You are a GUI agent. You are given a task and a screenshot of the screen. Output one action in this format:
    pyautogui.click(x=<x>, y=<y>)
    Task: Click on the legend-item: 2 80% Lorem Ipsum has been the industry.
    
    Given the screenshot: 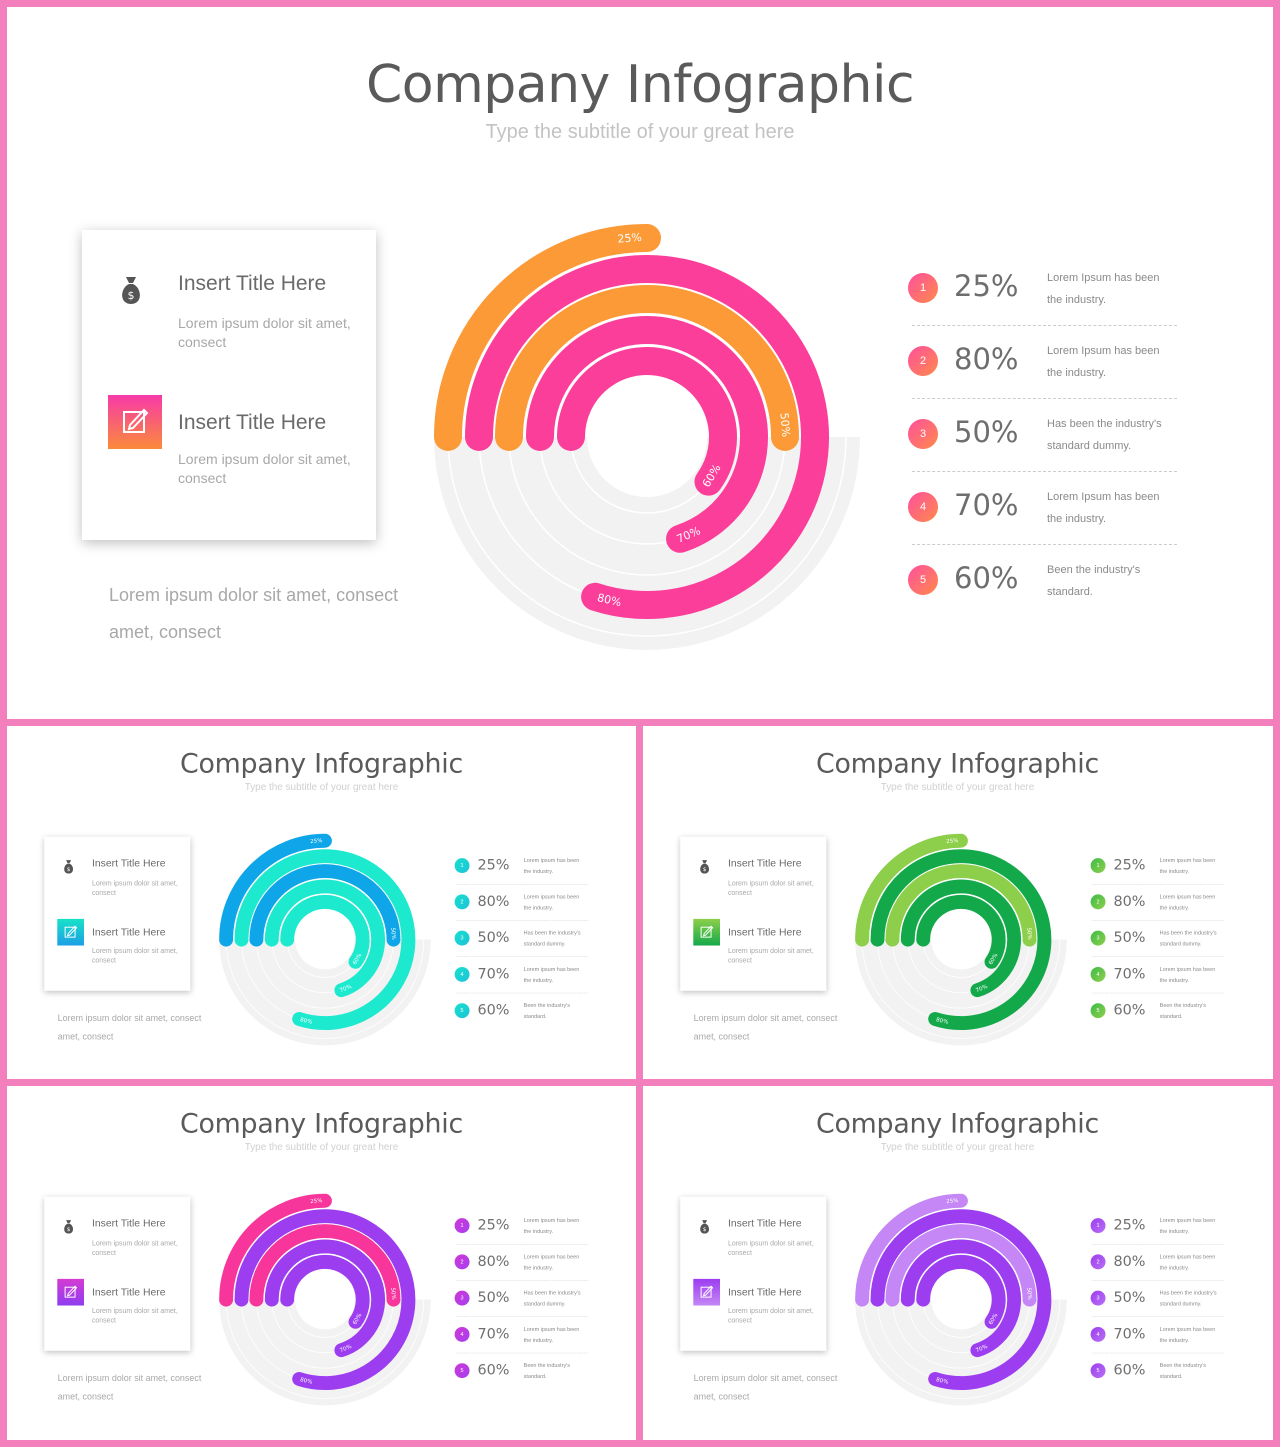 What is the action you would take?
    pyautogui.click(x=1039, y=366)
    